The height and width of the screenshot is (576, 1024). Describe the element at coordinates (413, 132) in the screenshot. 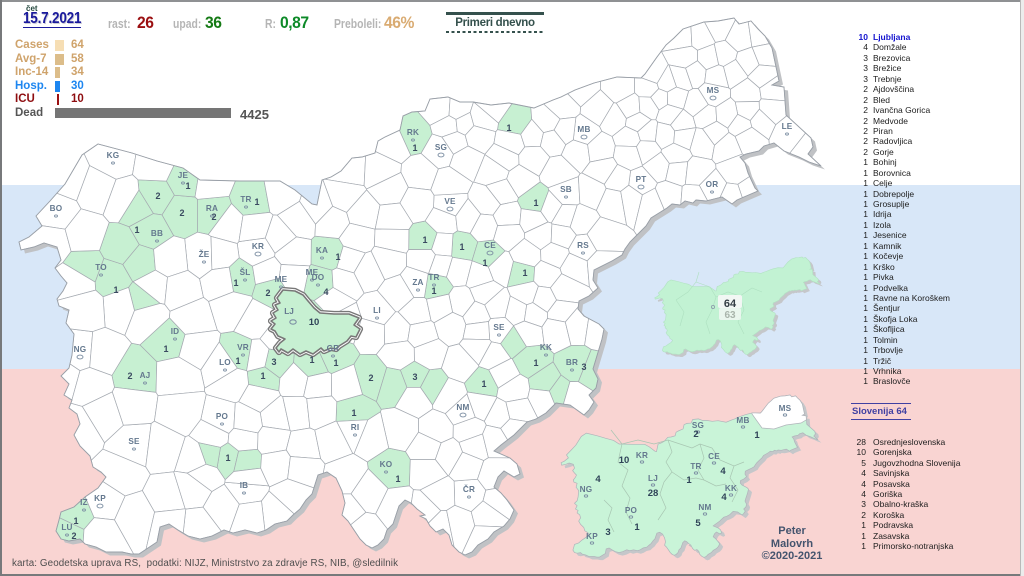

I see `svg-text: RK` at that location.